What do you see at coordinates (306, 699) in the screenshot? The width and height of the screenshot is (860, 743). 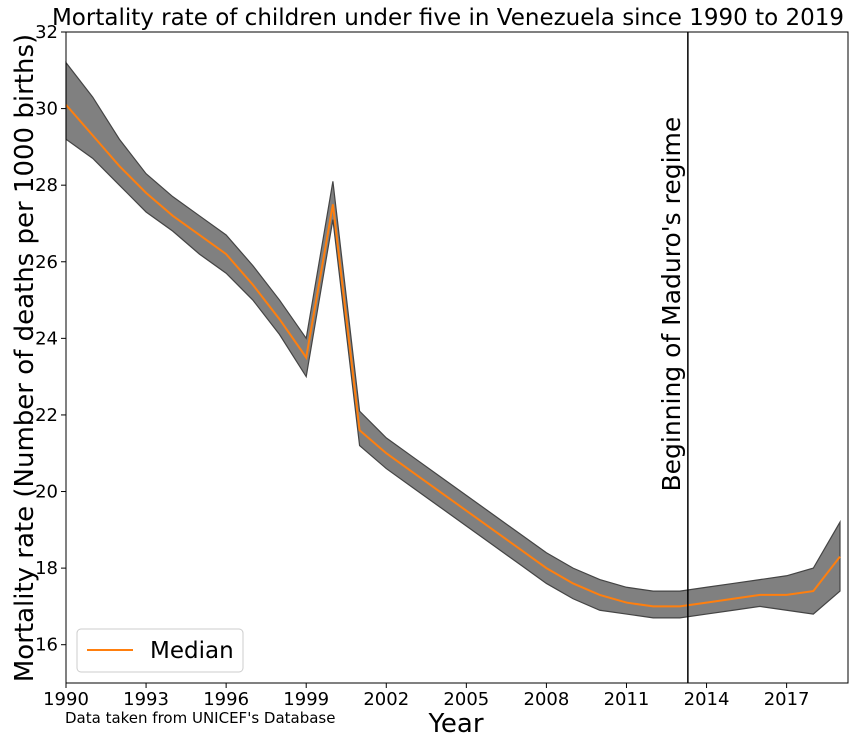 I see `x-tick-label: 1999` at bounding box center [306, 699].